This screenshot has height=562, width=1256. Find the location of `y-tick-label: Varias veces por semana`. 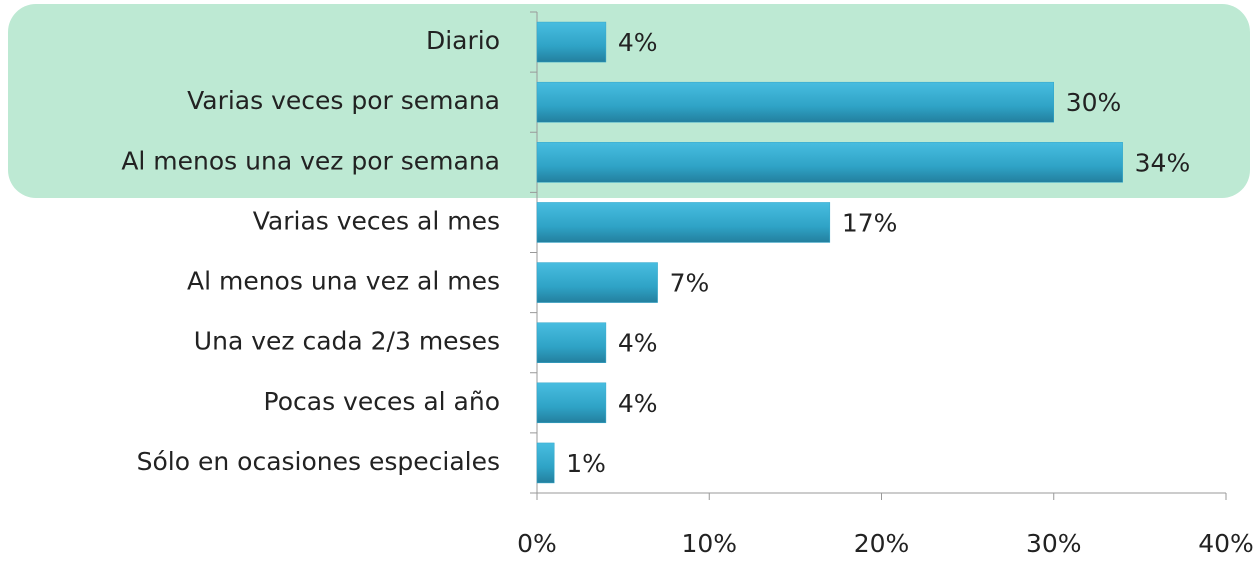

y-tick-label: Varias veces por semana is located at coordinates (343, 100).